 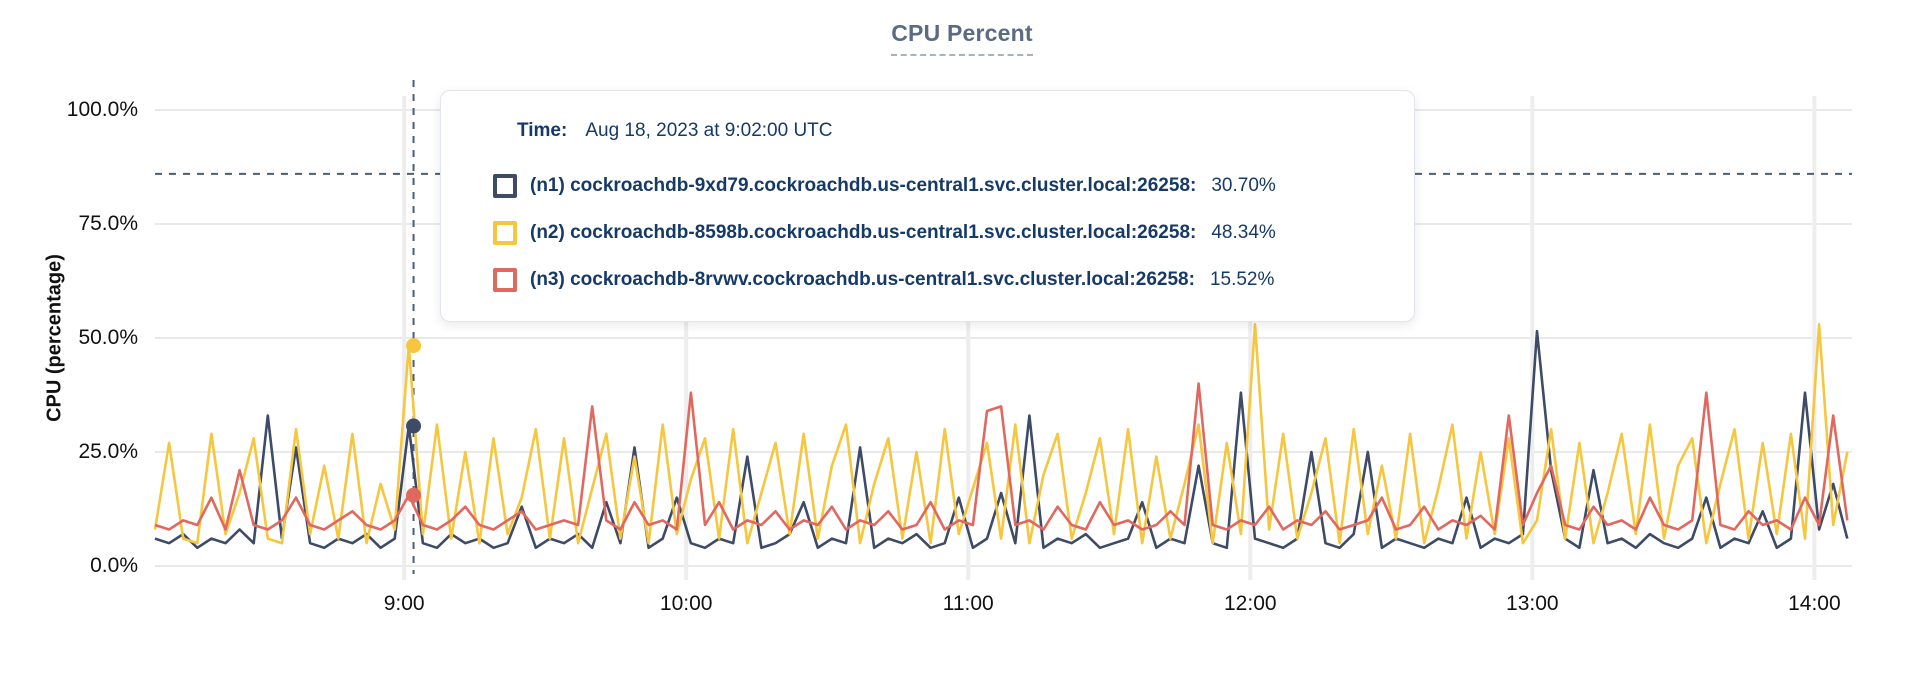 What do you see at coordinates (1250, 603) in the screenshot?
I see `x-tick-label: 12:00` at bounding box center [1250, 603].